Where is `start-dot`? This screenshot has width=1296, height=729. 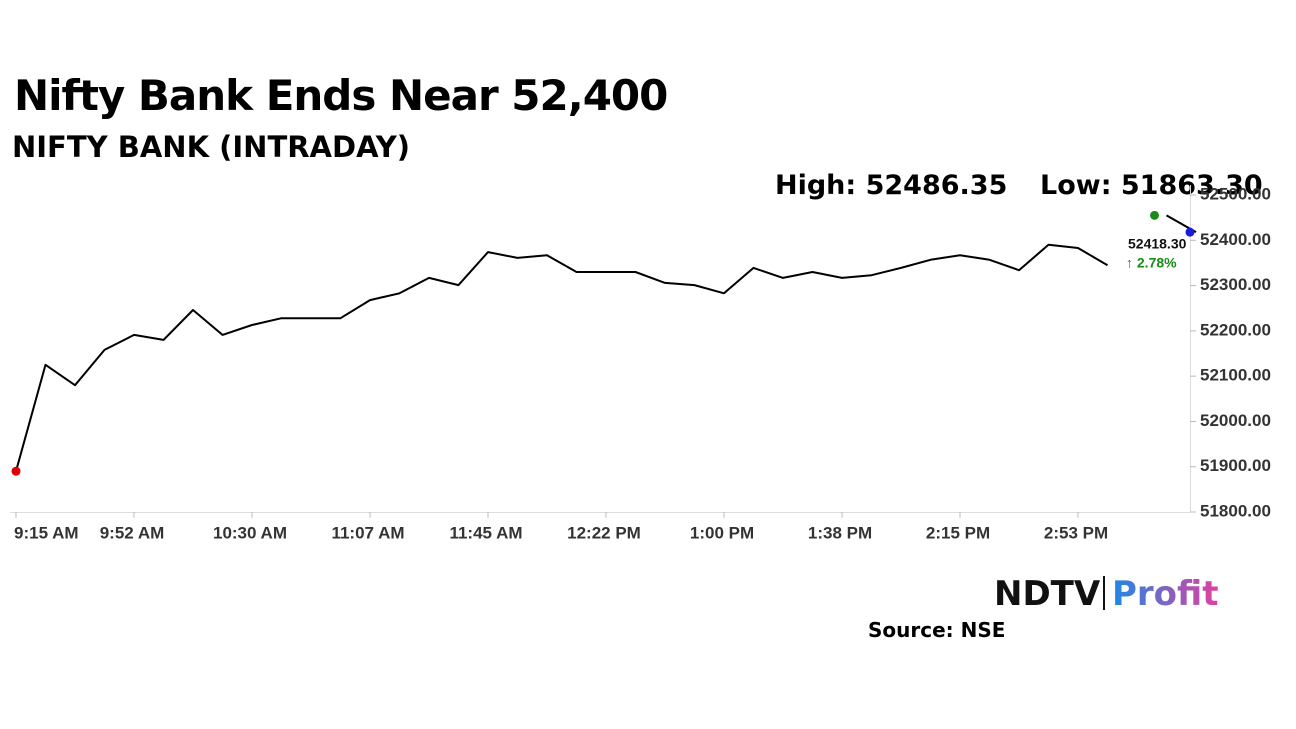 start-dot is located at coordinates (16, 471).